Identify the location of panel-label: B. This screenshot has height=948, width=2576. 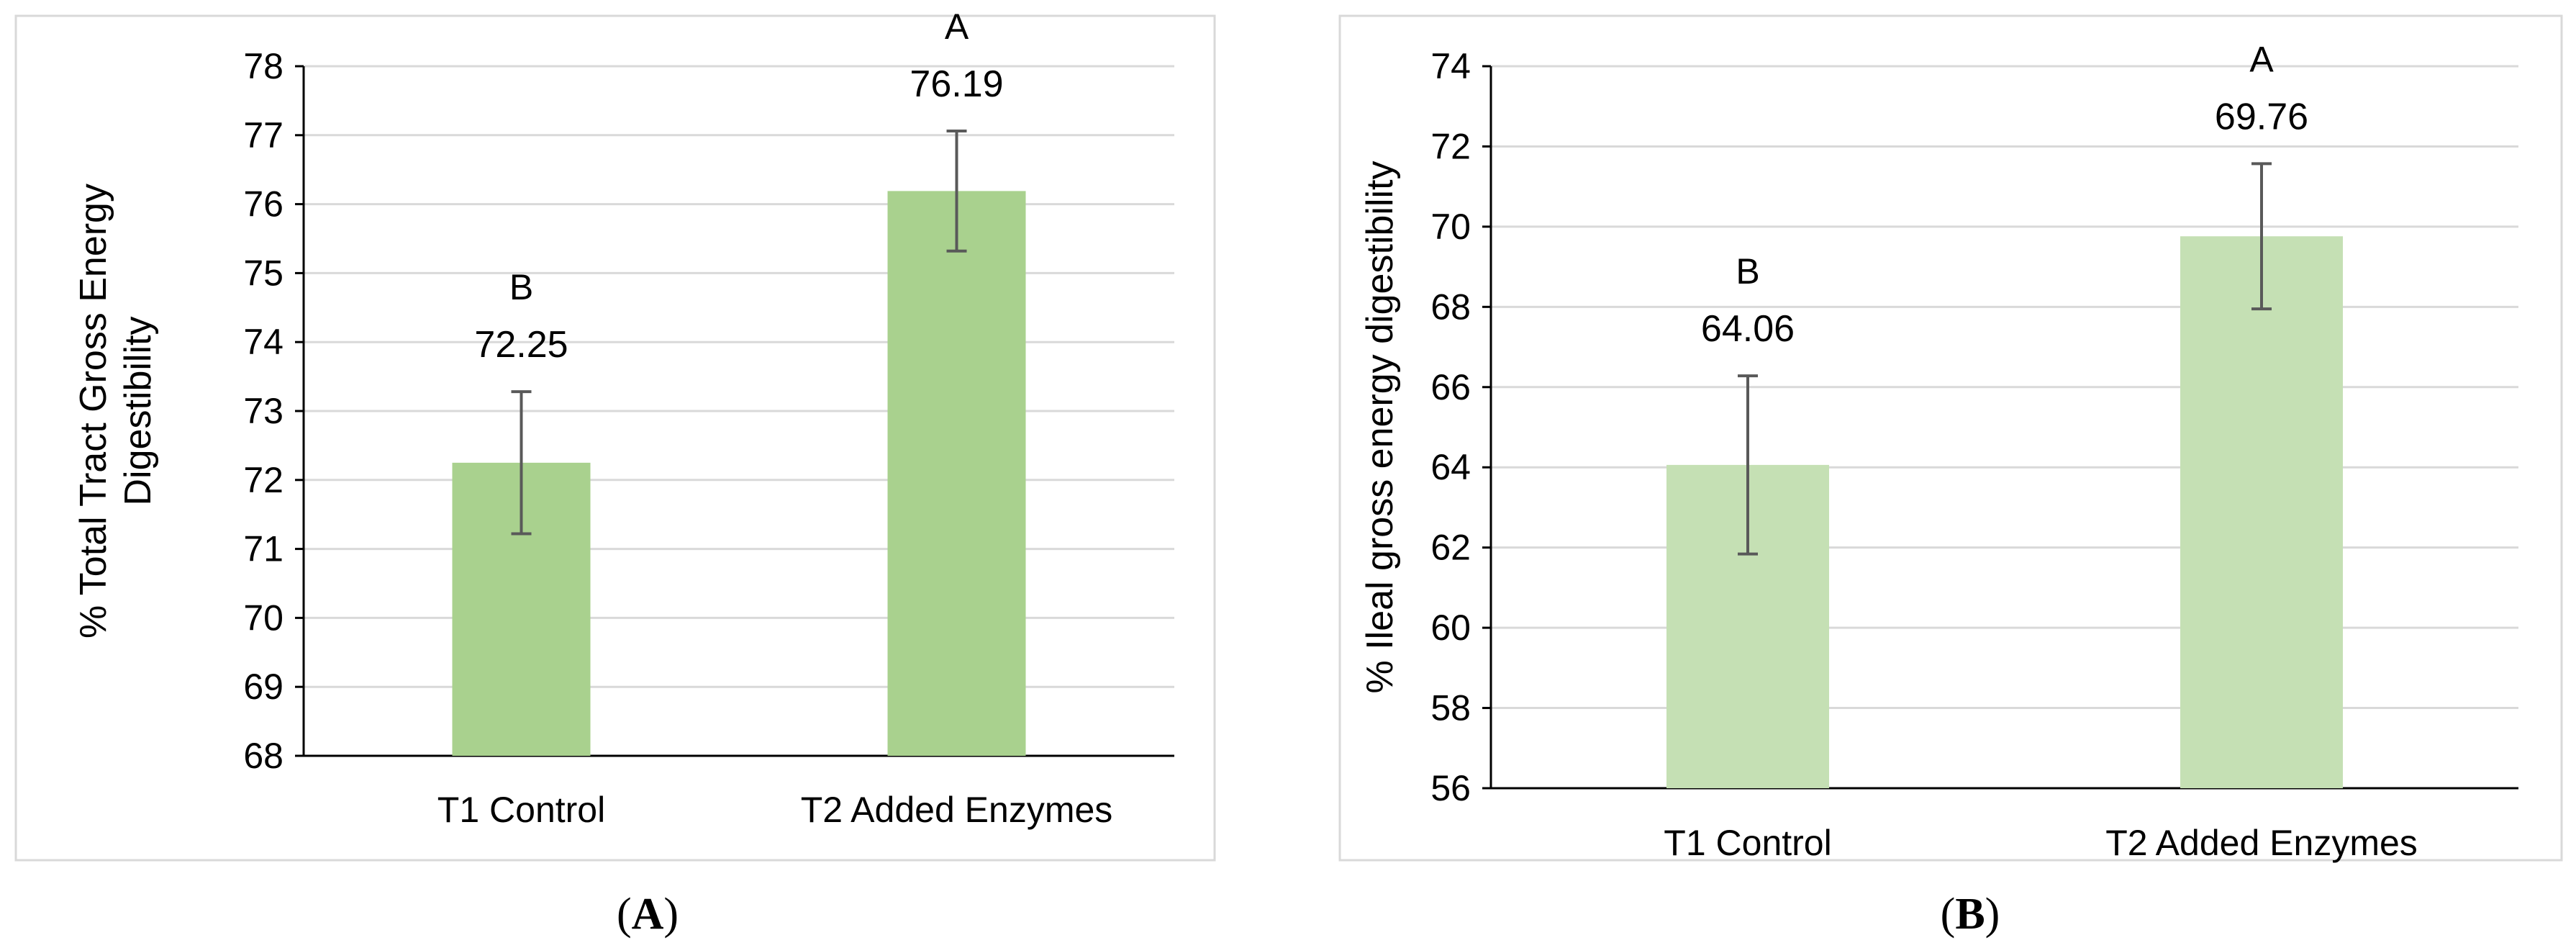
(1970, 914).